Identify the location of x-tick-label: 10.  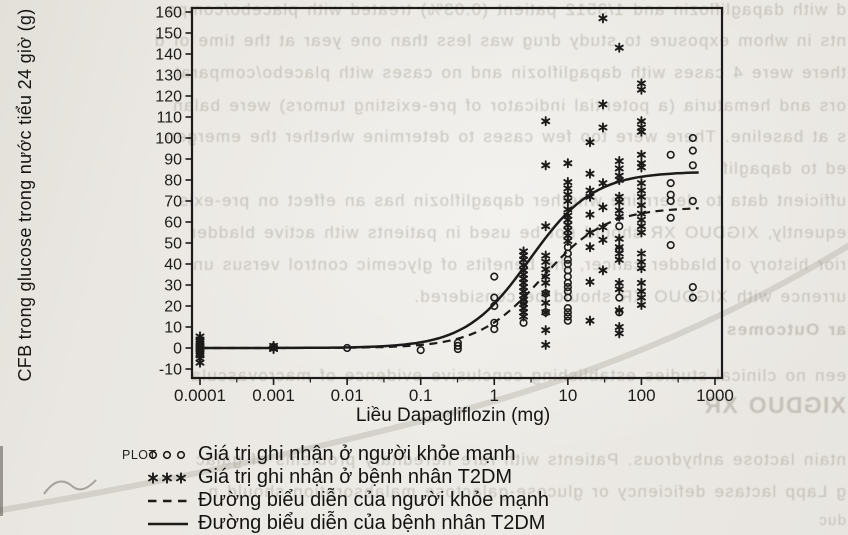
(567, 395).